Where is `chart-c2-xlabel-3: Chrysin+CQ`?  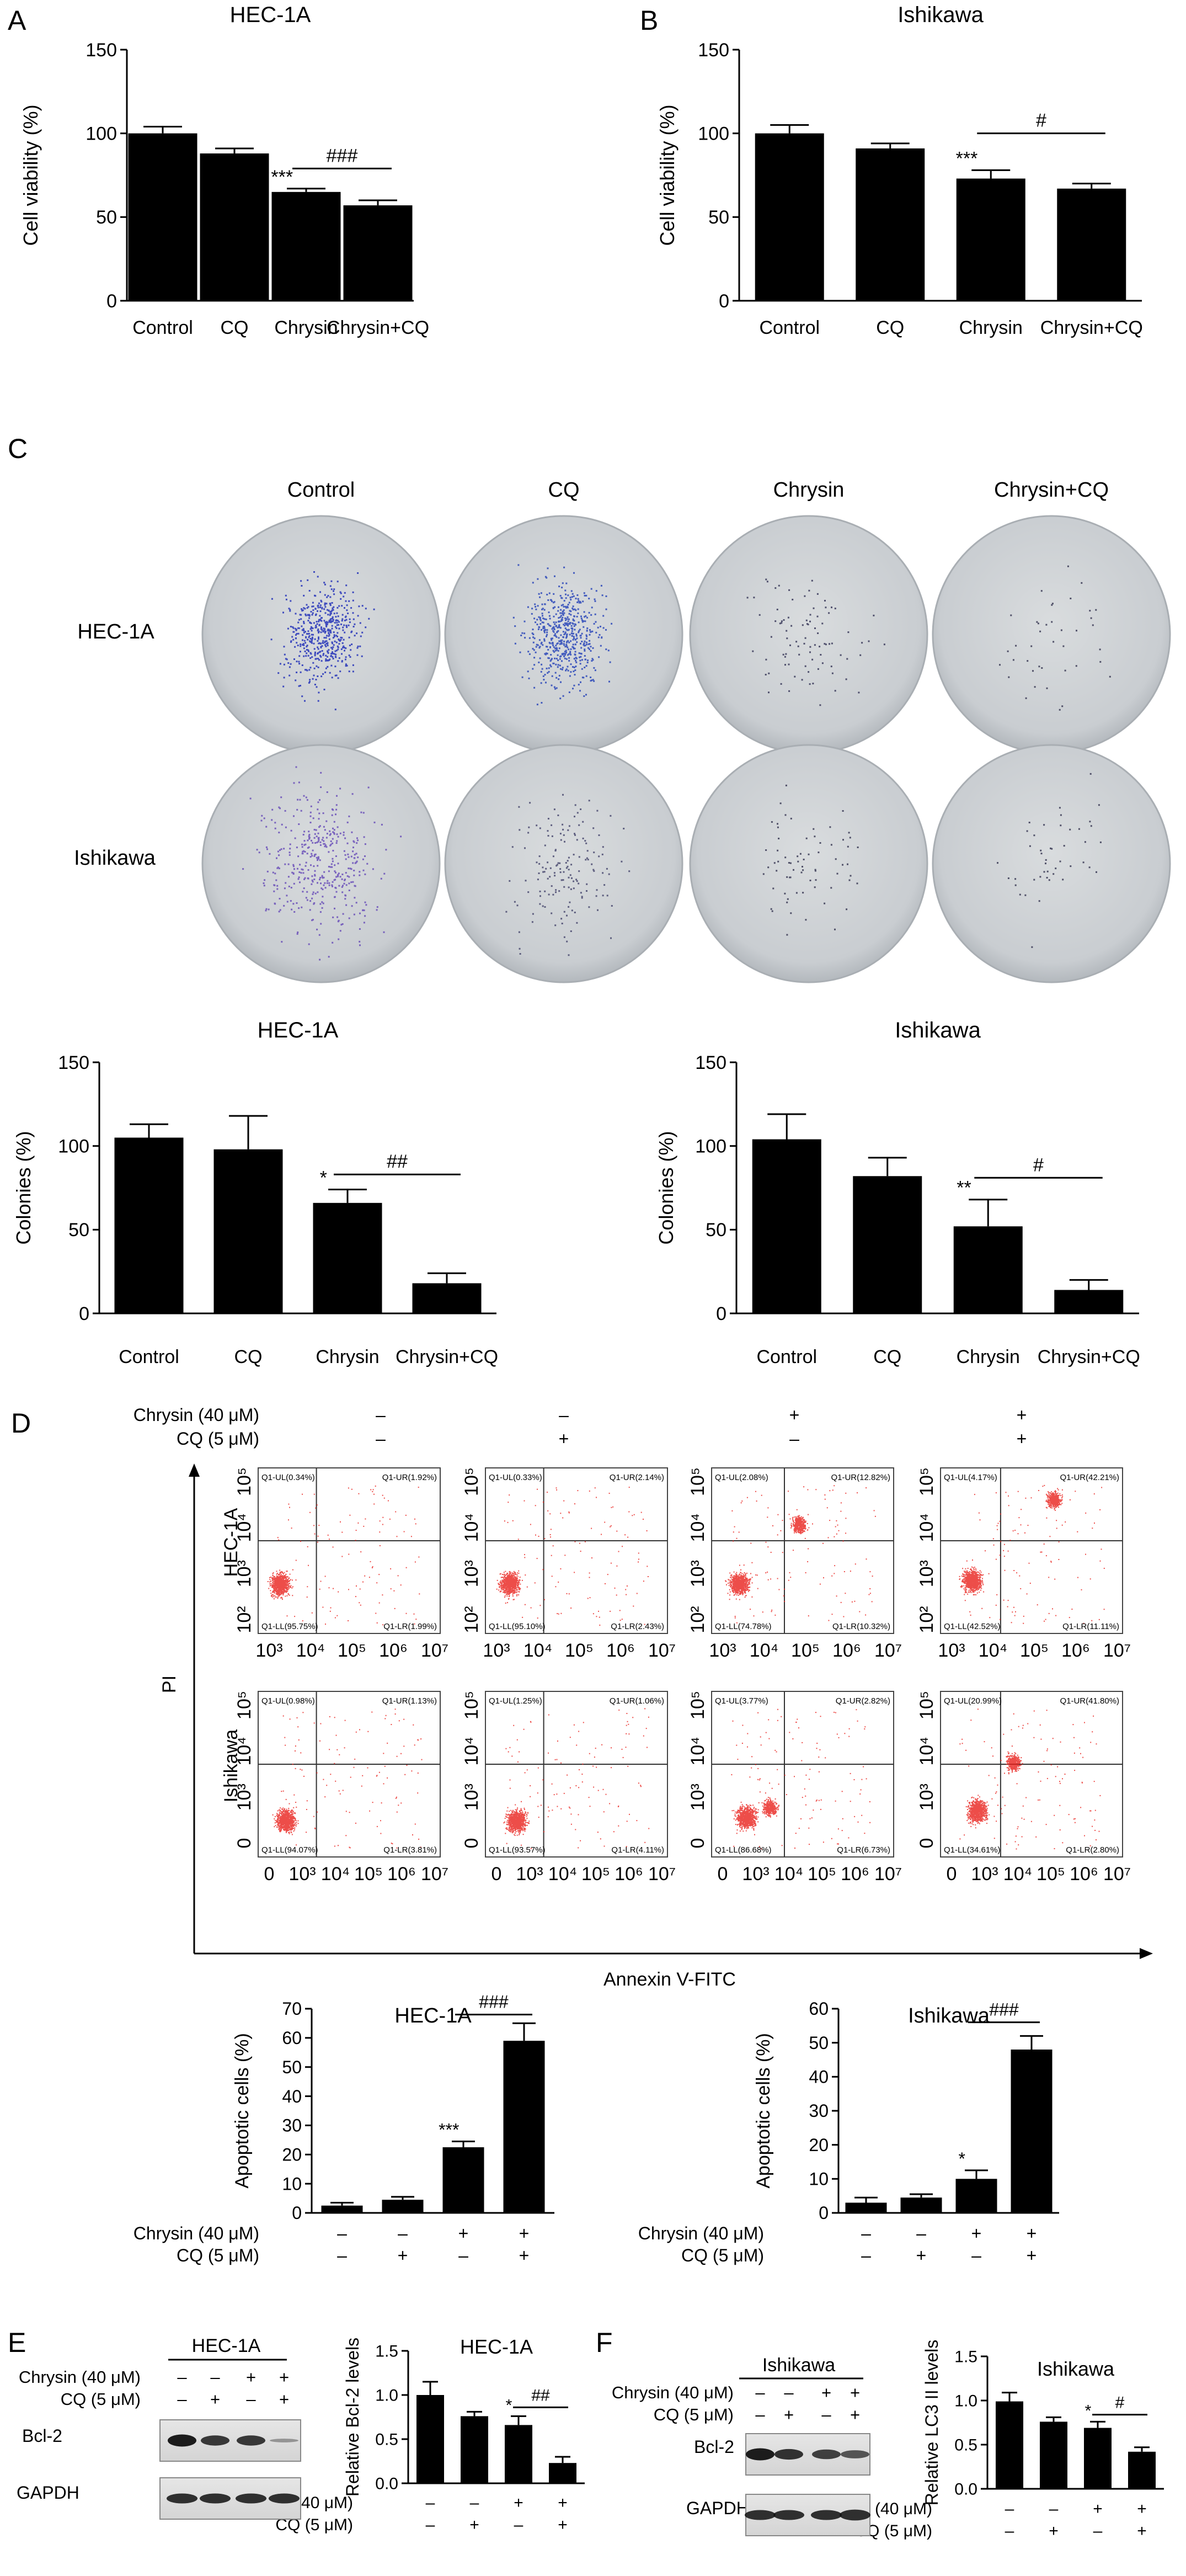
chart-c2-xlabel-3: Chrysin+CQ is located at coordinates (1089, 1356).